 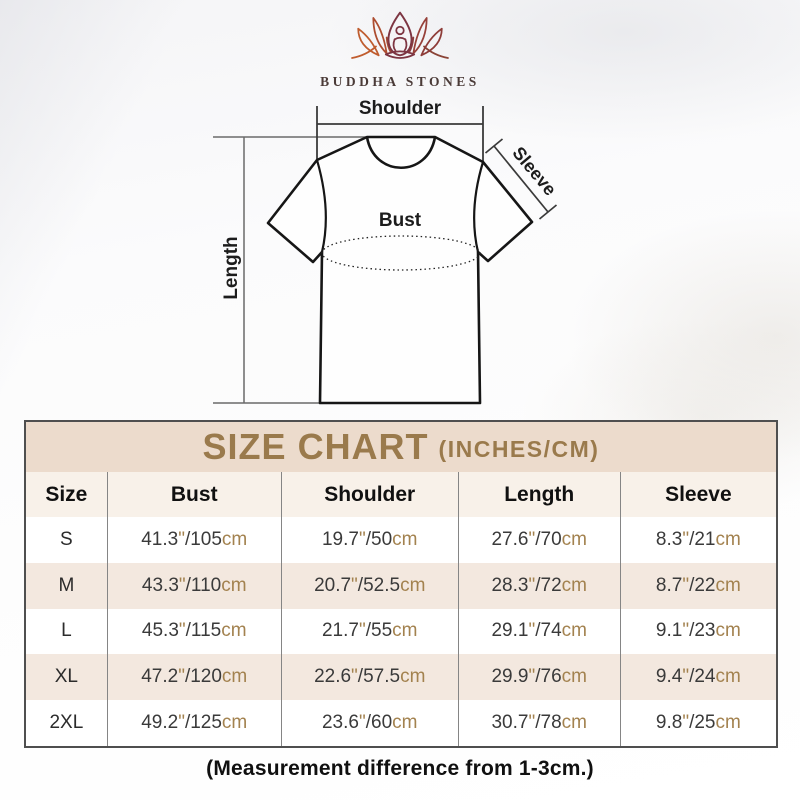 What do you see at coordinates (67, 631) in the screenshot?
I see `size-cell: L` at bounding box center [67, 631].